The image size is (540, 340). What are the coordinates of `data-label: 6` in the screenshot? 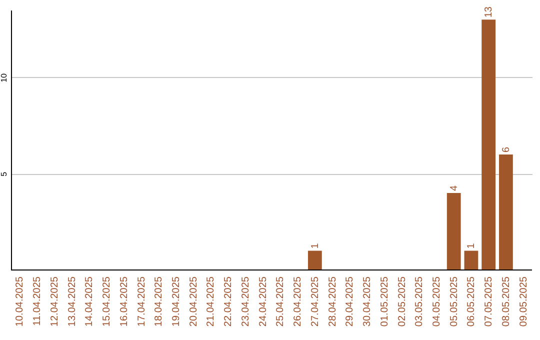 It's located at (506, 149).